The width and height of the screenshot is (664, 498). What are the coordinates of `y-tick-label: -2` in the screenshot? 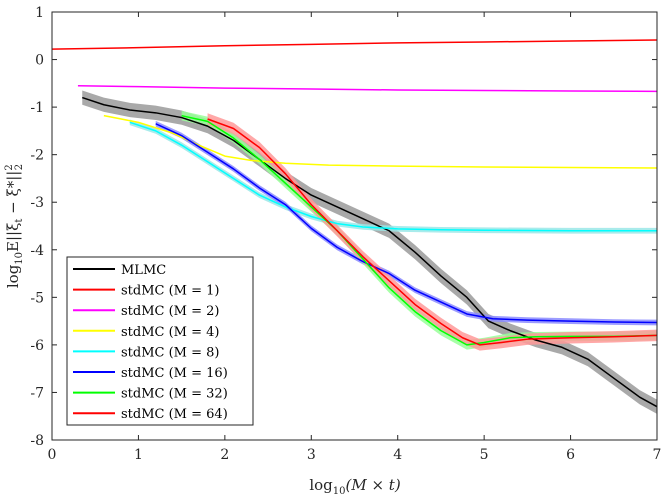 It's located at (37, 156).